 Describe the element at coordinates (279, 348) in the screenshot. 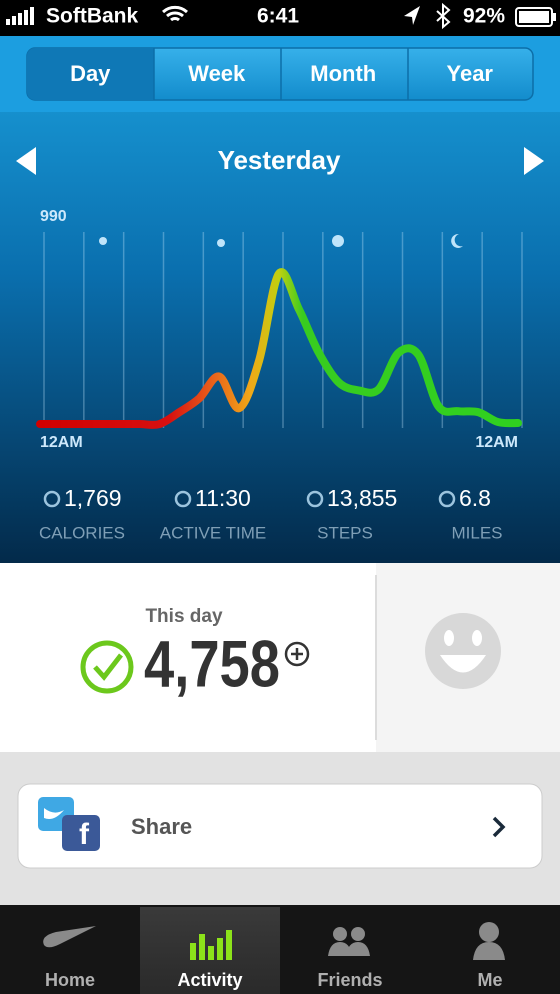

I see `activity-line` at that location.